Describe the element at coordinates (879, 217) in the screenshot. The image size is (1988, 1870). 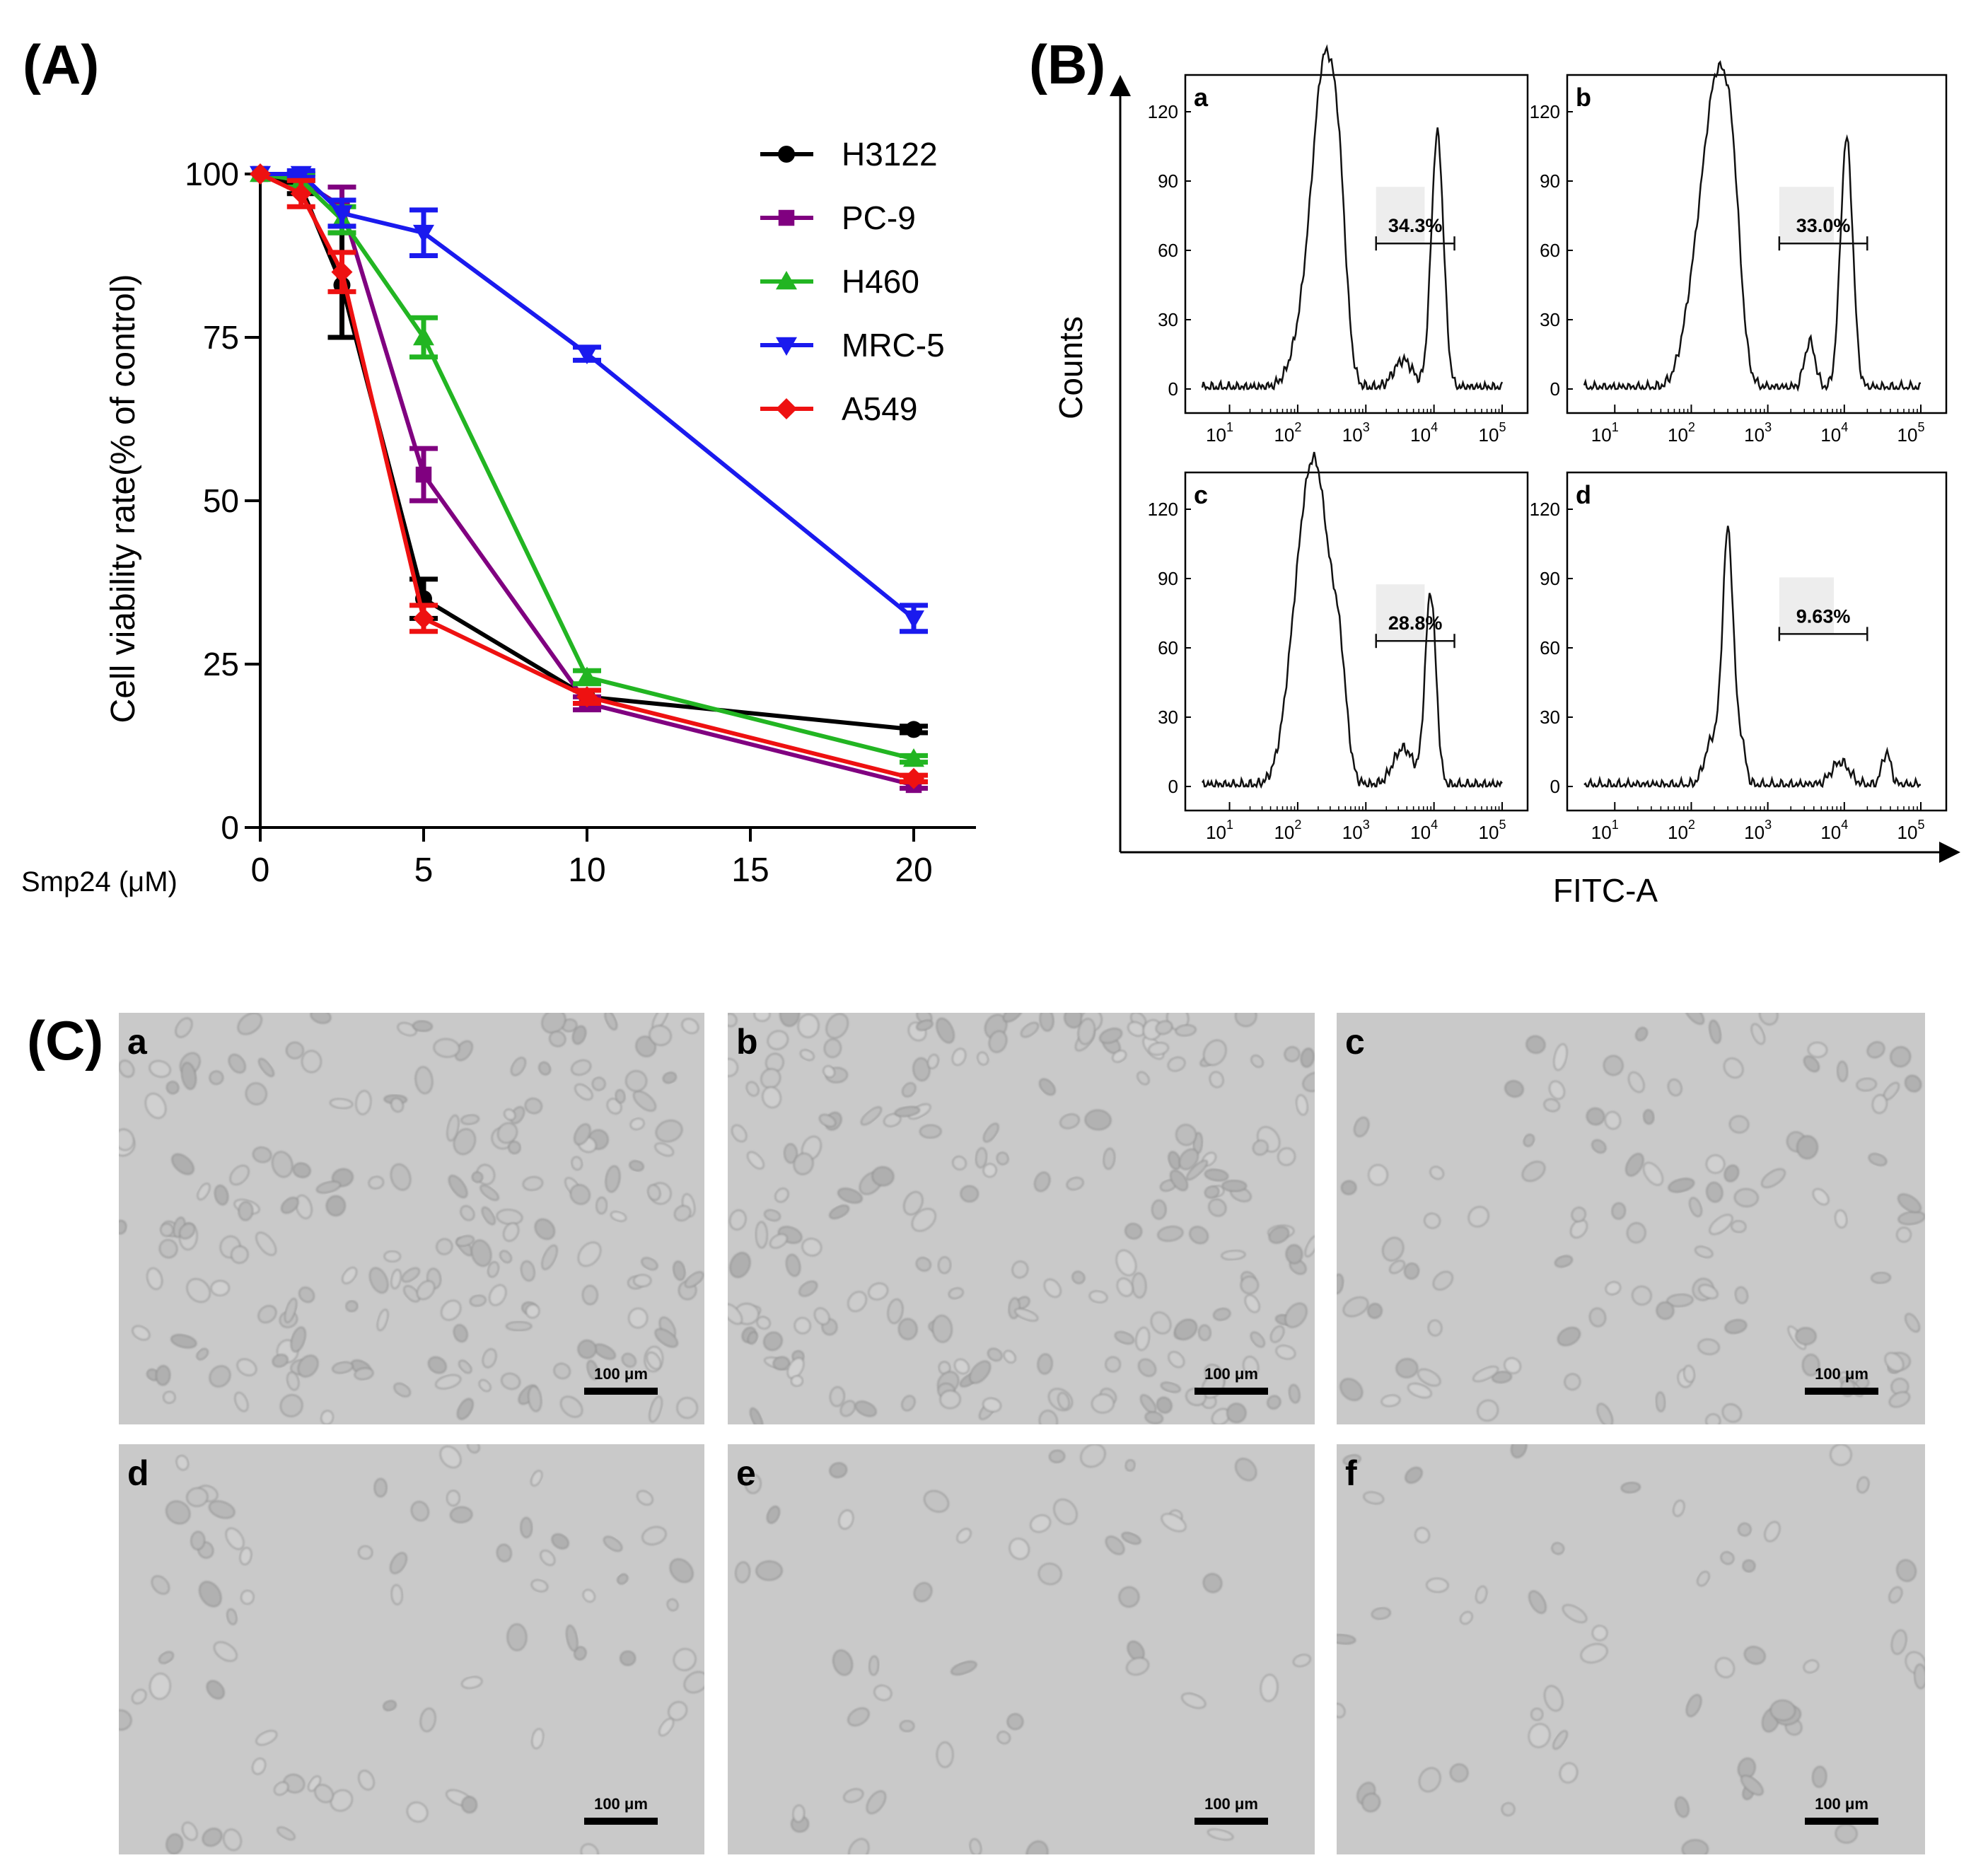
I see `legend-label: PC-9` at that location.